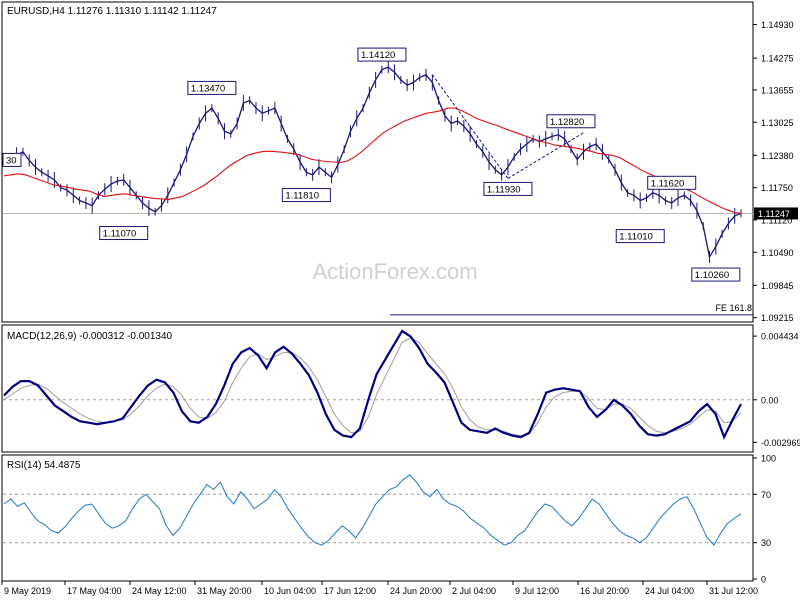  What do you see at coordinates (372, 510) in the screenshot?
I see `rsi-line` at bounding box center [372, 510].